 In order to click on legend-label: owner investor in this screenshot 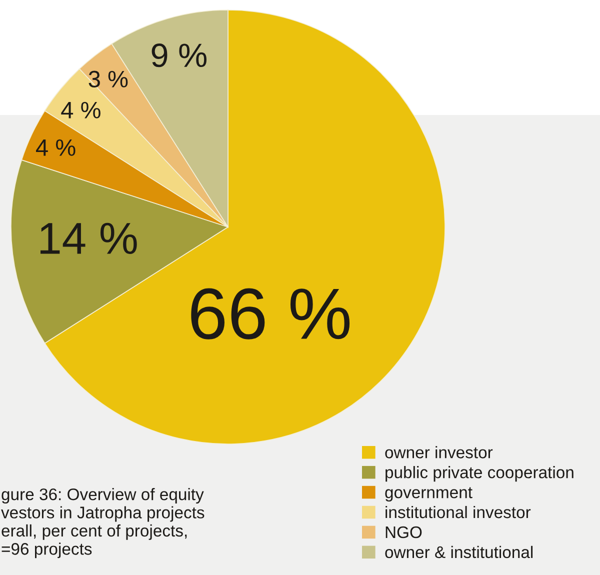, I will do `click(439, 452)`.